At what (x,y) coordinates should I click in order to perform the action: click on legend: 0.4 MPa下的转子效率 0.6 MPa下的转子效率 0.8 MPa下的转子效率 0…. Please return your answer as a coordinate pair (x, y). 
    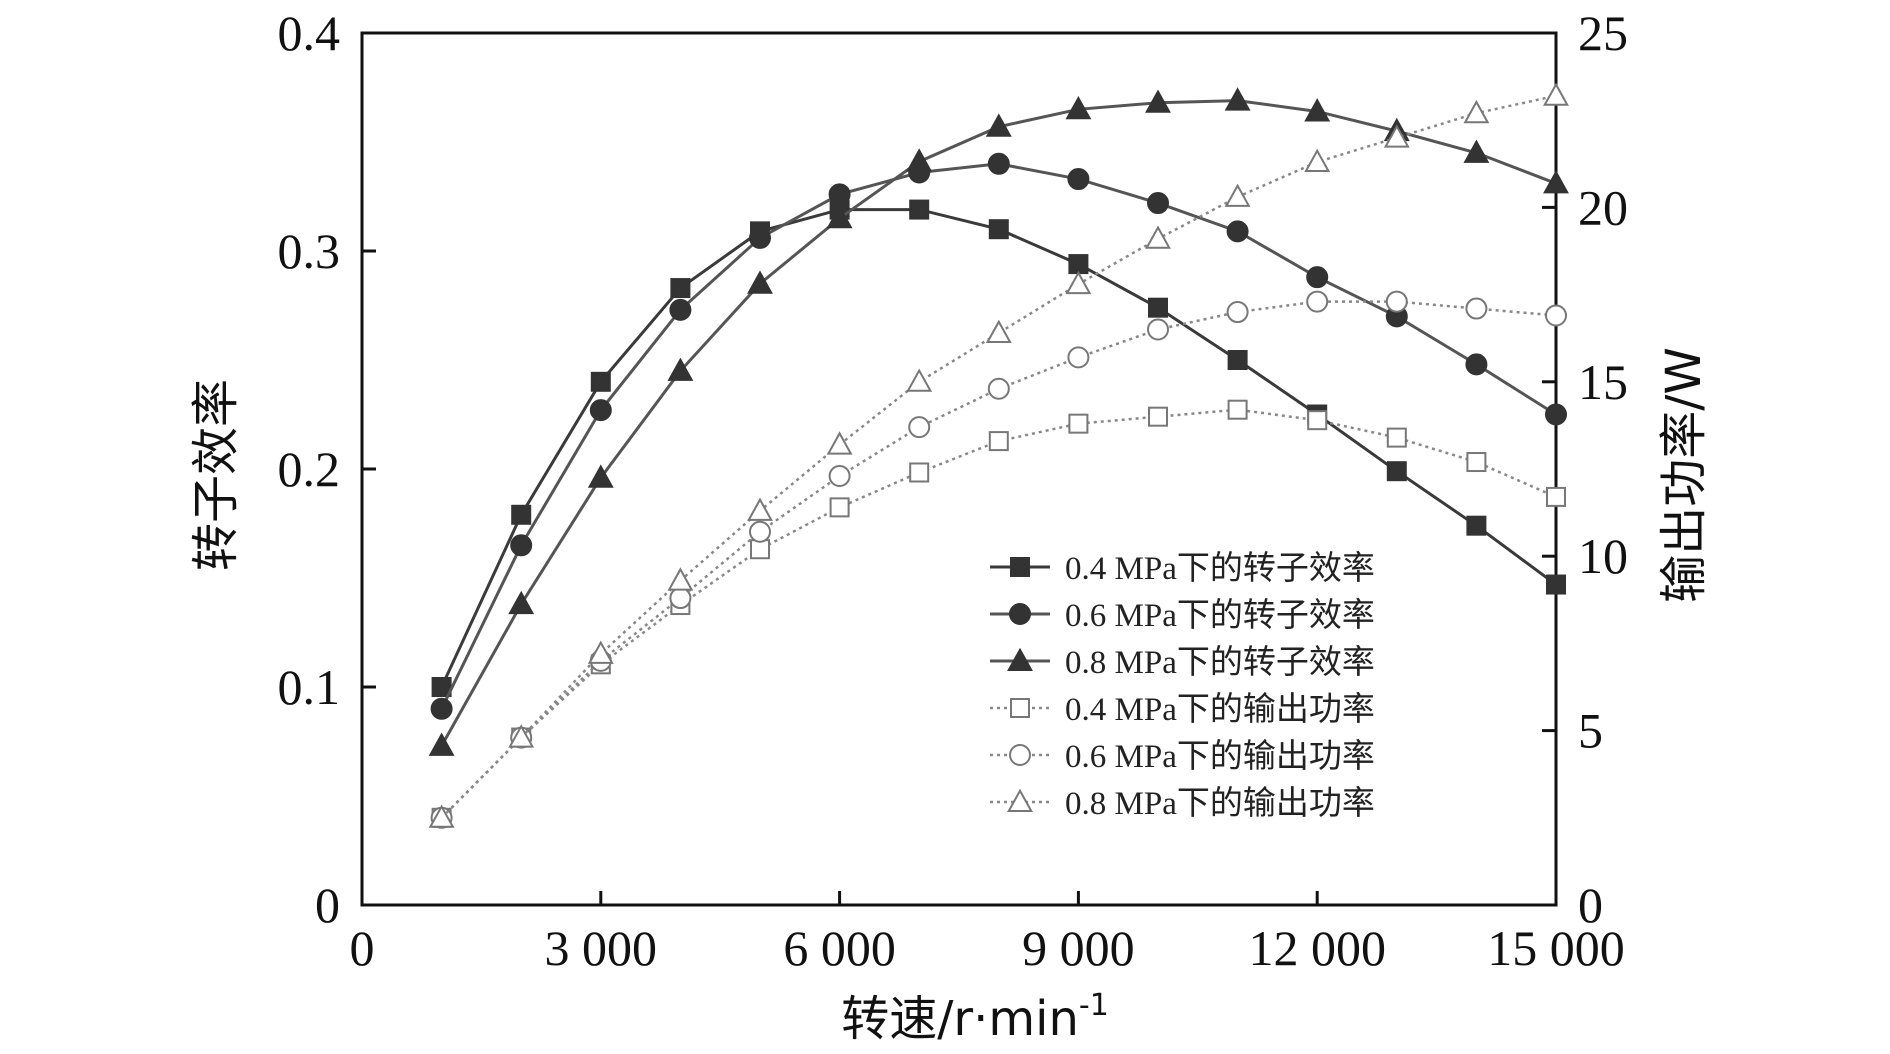
    Looking at the image, I should click on (1182, 686).